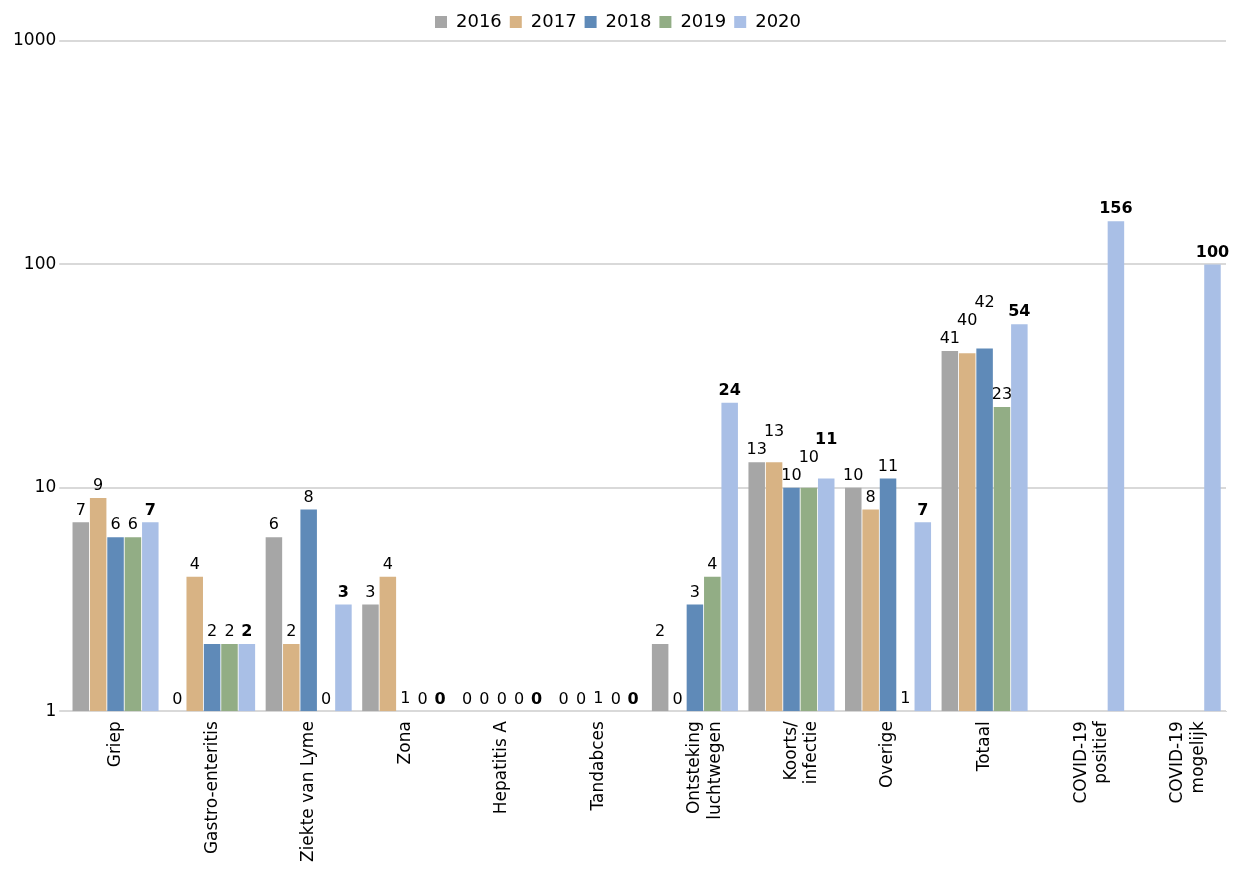 This screenshot has width=1246, height=877. I want to click on y-tick-label: 10, so click(45, 486).